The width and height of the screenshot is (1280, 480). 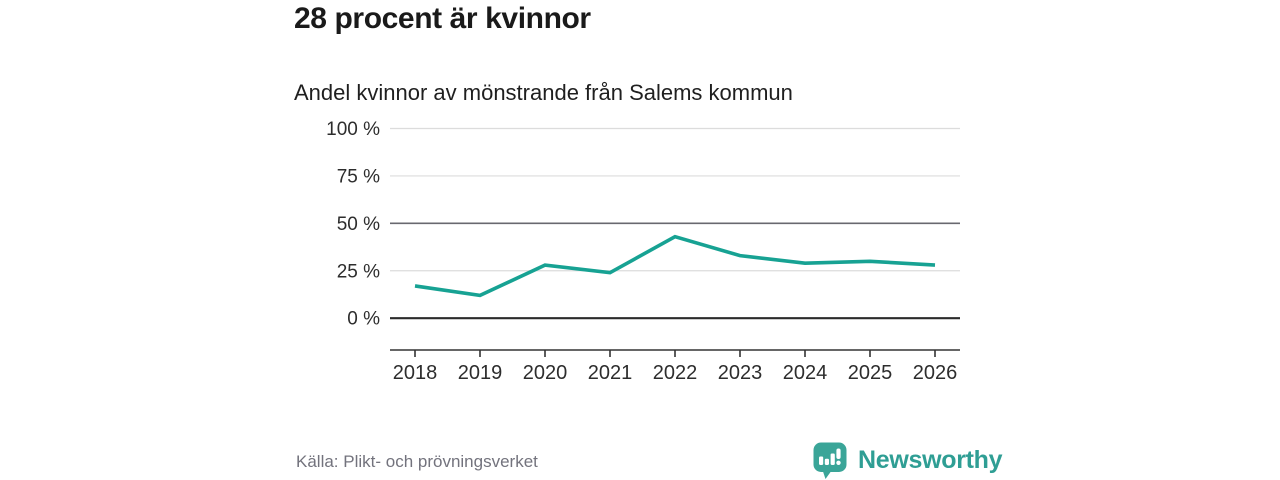 What do you see at coordinates (358, 224) in the screenshot?
I see `y-axis-label: 50 %` at bounding box center [358, 224].